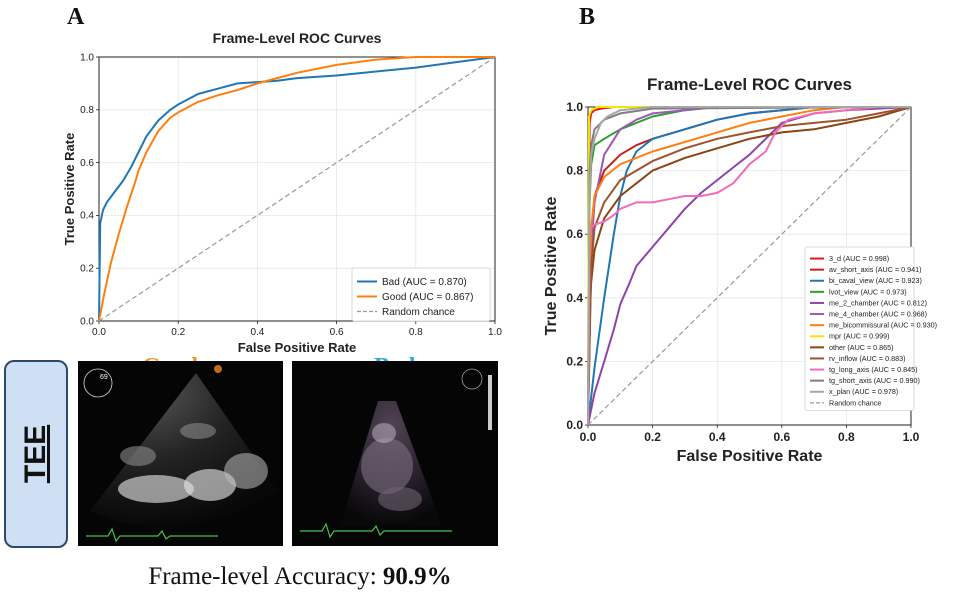 The width and height of the screenshot is (969, 597). Describe the element at coordinates (867, 358) in the screenshot. I see `legend-entry: rv_inflow (AUC = 0.883)` at that location.